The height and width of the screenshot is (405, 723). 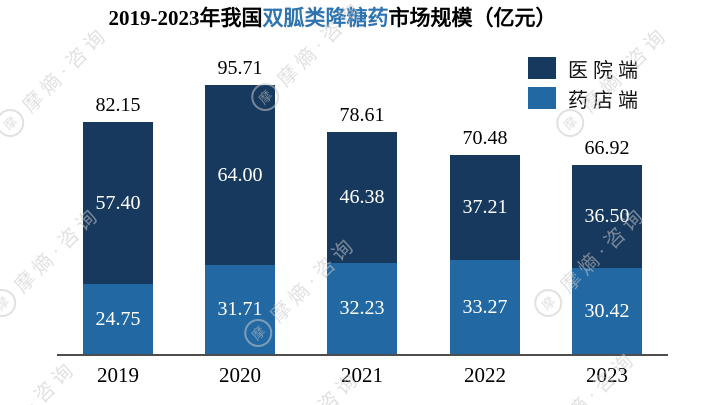 I want to click on bar-segment-pharmacy: 30.42, so click(x=607, y=311).